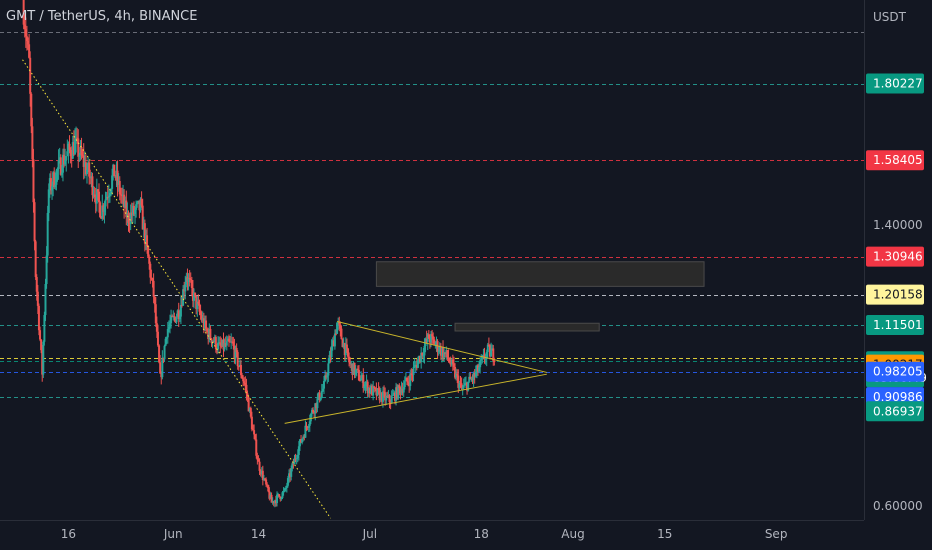  What do you see at coordinates (424, 534) in the screenshot?
I see `time-axis: 16 Jun 14 Jul 18 Aug 15 Sep` at bounding box center [424, 534].